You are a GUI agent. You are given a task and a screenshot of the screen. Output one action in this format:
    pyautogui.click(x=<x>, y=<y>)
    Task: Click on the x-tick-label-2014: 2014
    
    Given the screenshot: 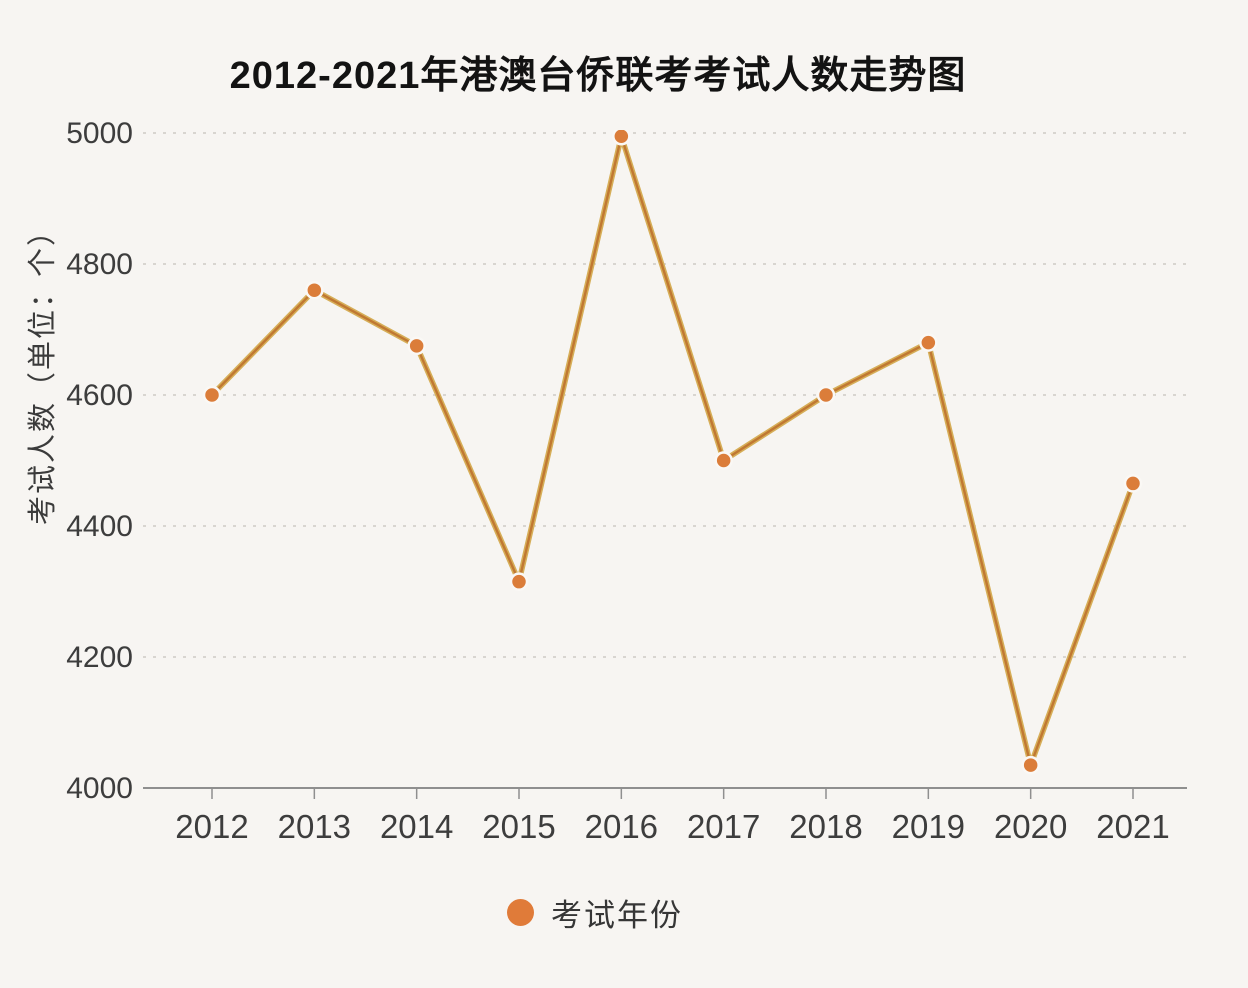 What is the action you would take?
    pyautogui.click(x=416, y=826)
    